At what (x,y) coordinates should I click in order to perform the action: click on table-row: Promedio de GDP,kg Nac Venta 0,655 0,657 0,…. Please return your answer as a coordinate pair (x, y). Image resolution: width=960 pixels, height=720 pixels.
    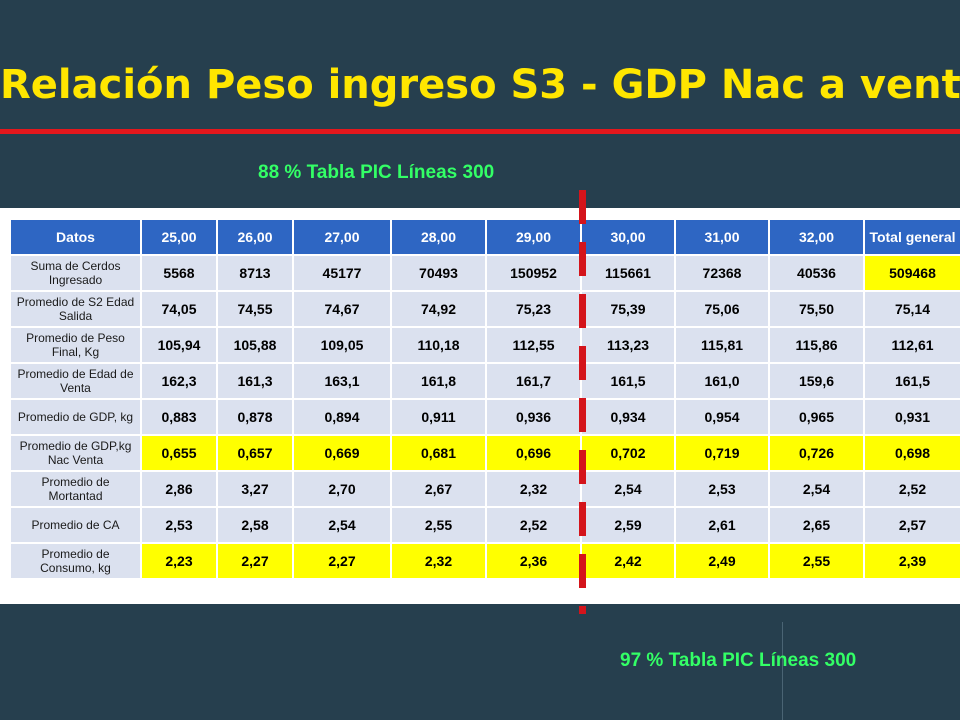
    Looking at the image, I should click on (484, 453).